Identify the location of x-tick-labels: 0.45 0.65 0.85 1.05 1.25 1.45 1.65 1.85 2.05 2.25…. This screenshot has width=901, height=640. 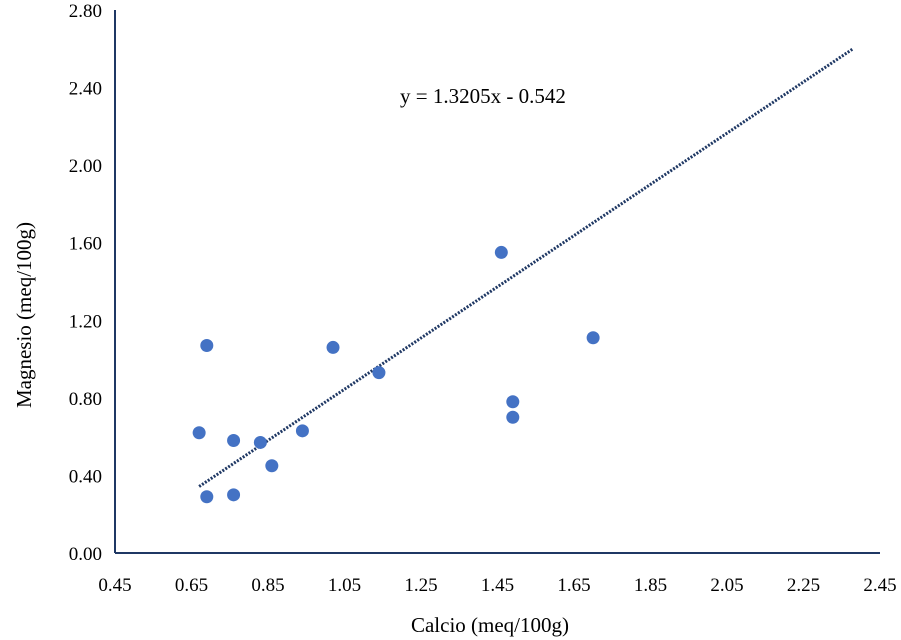
(497, 585).